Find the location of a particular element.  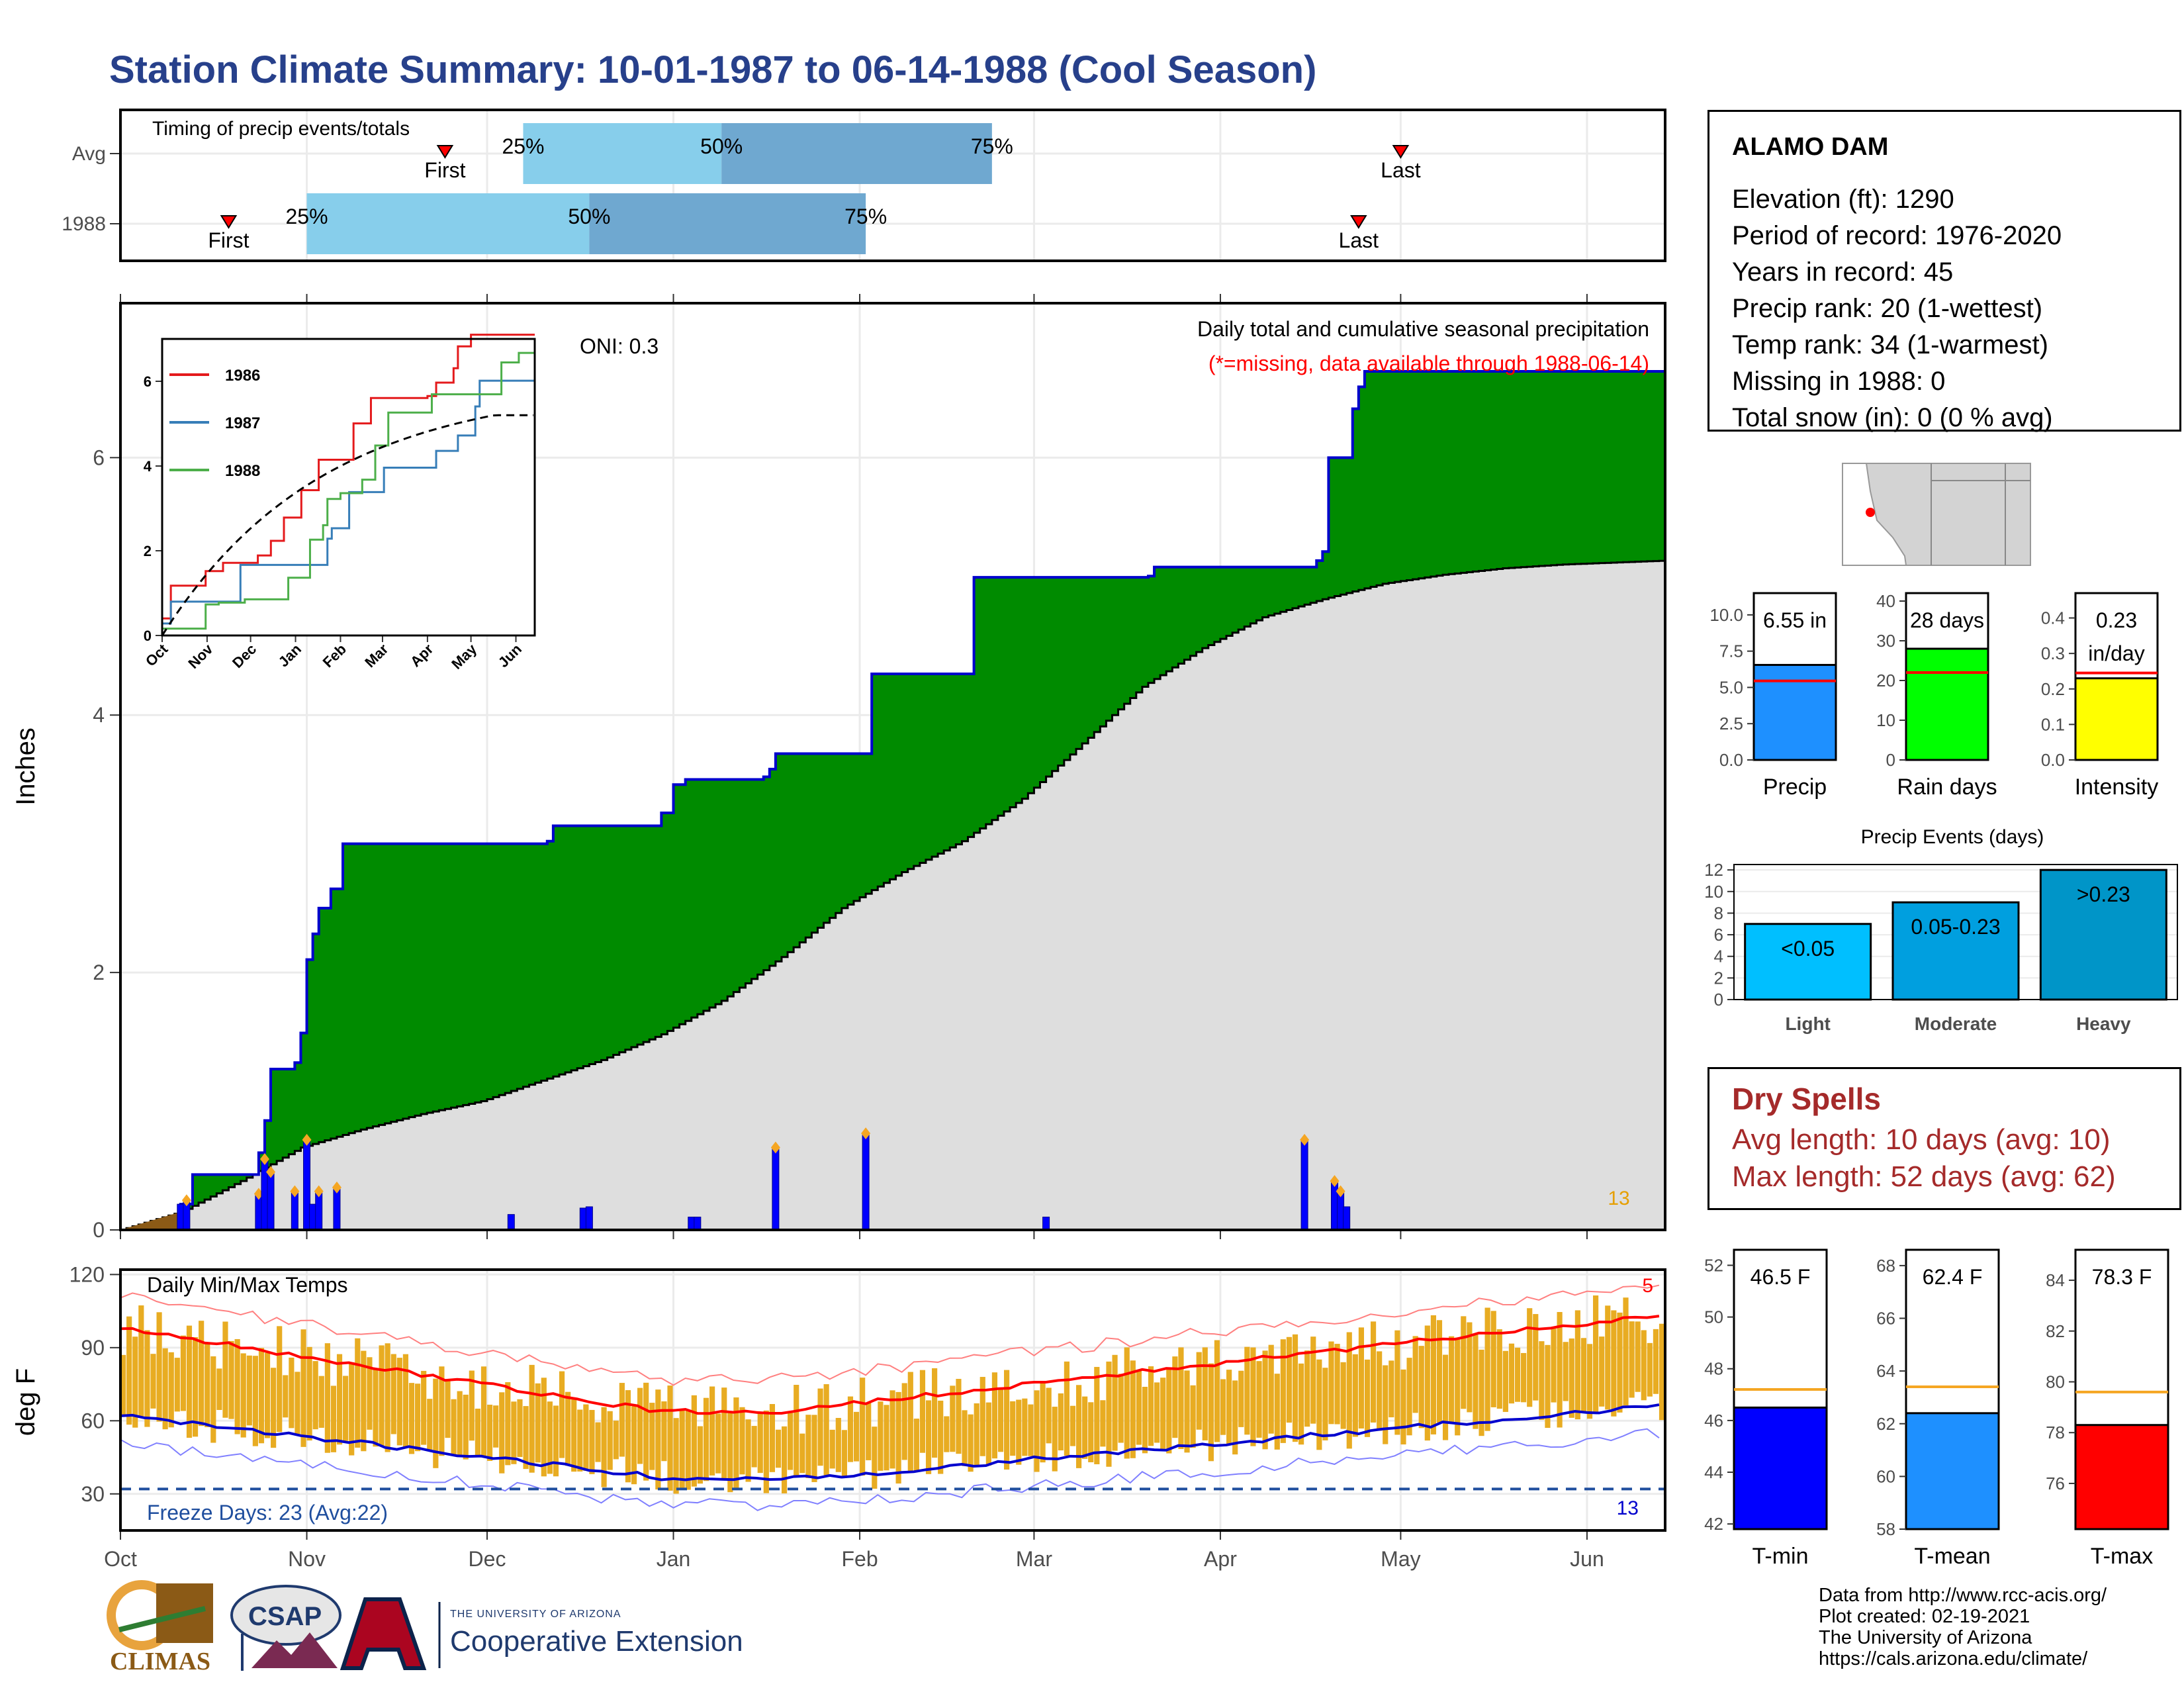

station-precip-rank: Precip rank: 20 (1-wettest) is located at coordinates (1888, 308).